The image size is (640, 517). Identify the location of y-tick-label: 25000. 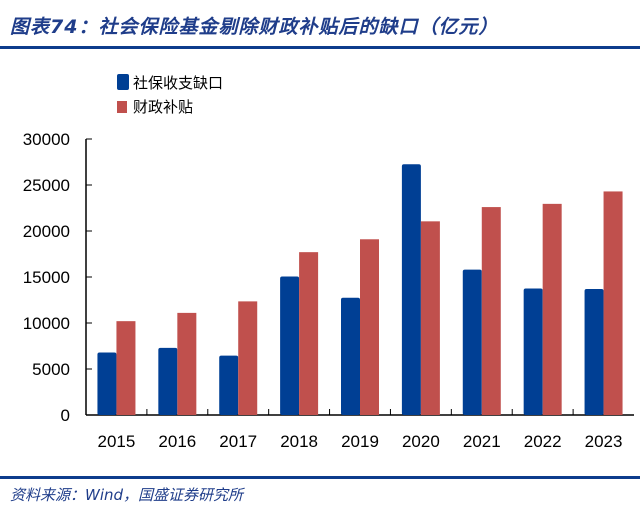
(46, 185).